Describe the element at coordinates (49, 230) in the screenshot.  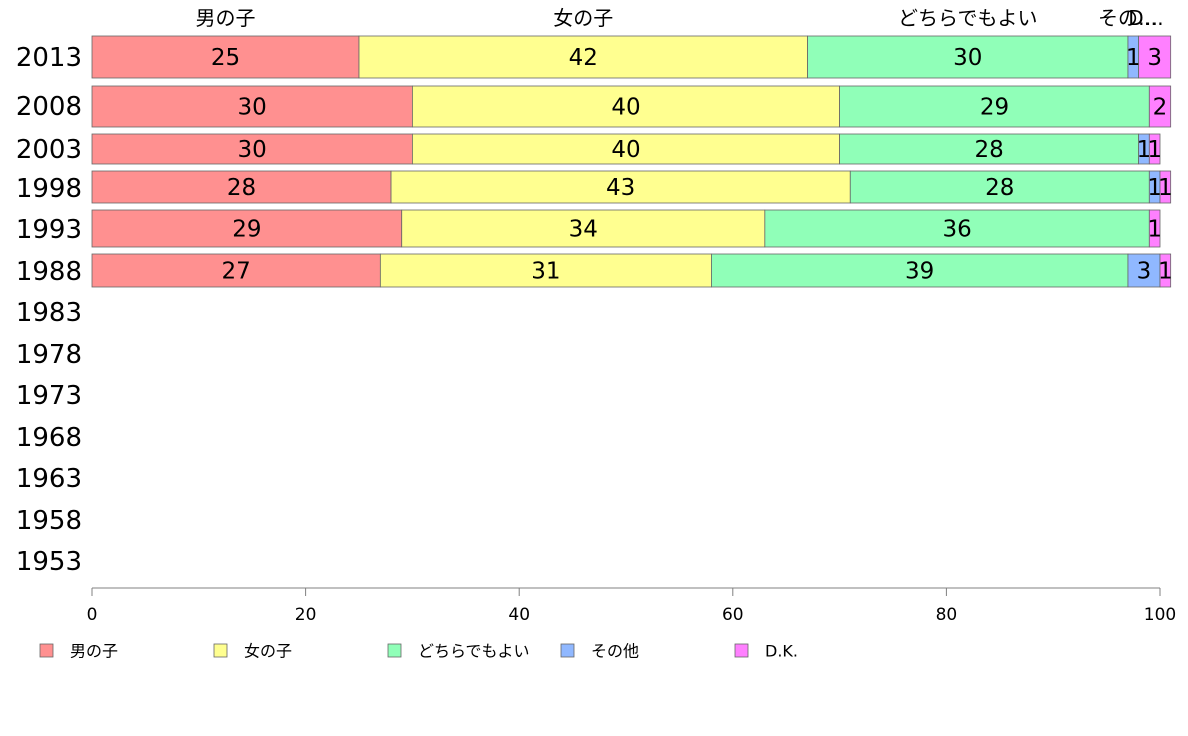
I see `y-label-1993: 1993` at that location.